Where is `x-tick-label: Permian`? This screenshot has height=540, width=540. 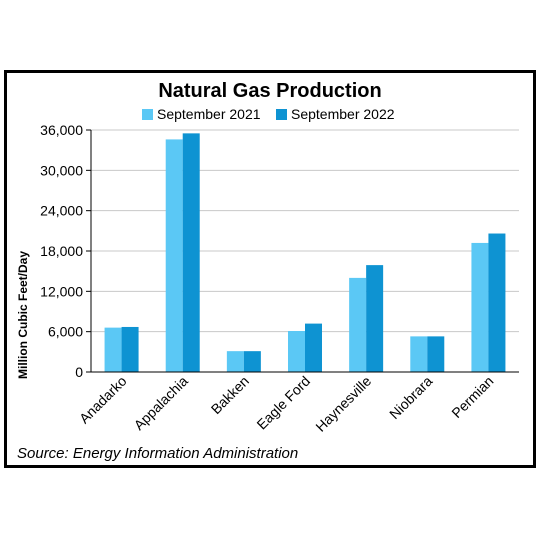 x-tick-label: Permian is located at coordinates (472, 397).